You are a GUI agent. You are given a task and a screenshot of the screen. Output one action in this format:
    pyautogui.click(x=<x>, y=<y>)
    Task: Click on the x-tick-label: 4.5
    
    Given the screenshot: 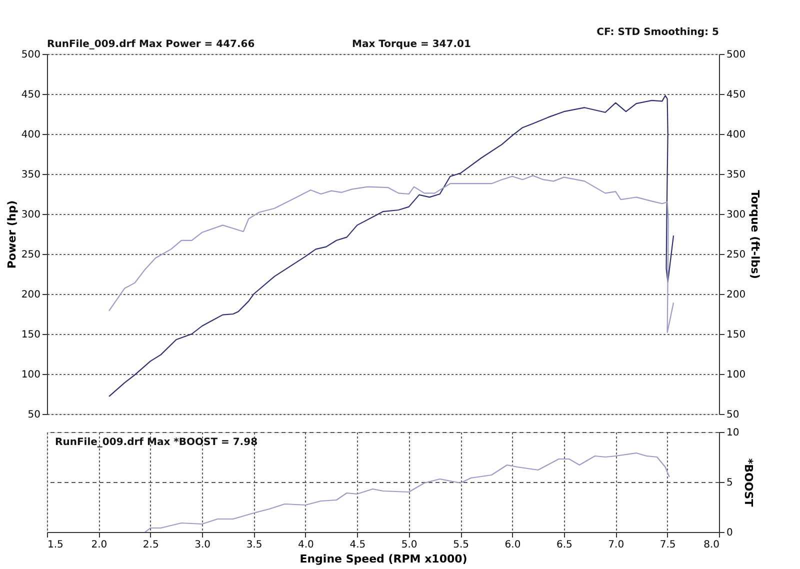 What is the action you would take?
    pyautogui.click(x=358, y=545)
    